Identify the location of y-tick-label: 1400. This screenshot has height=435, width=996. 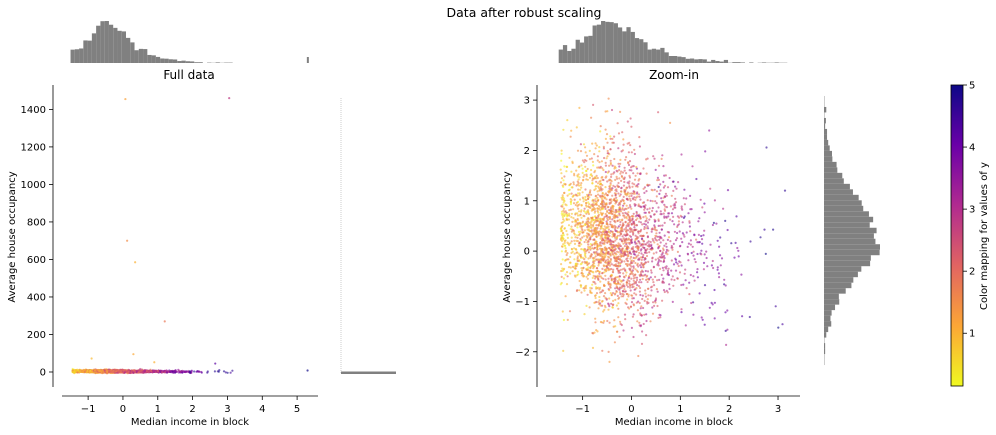
(33, 110).